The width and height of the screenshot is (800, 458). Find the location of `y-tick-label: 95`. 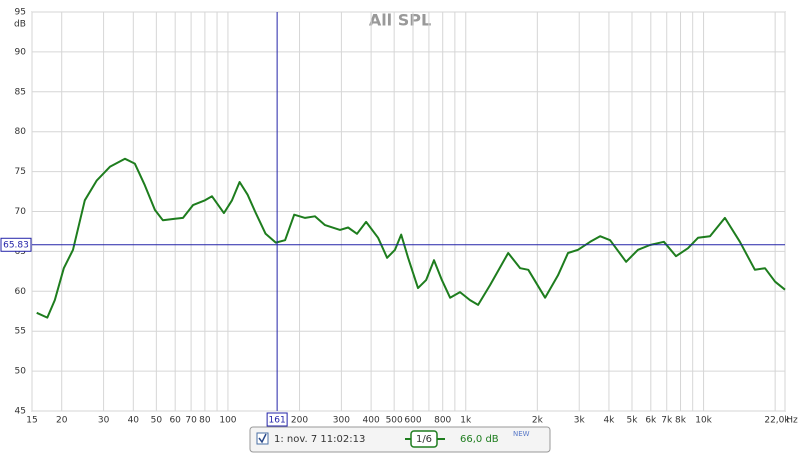

y-tick-label: 95 is located at coordinates (20, 13).